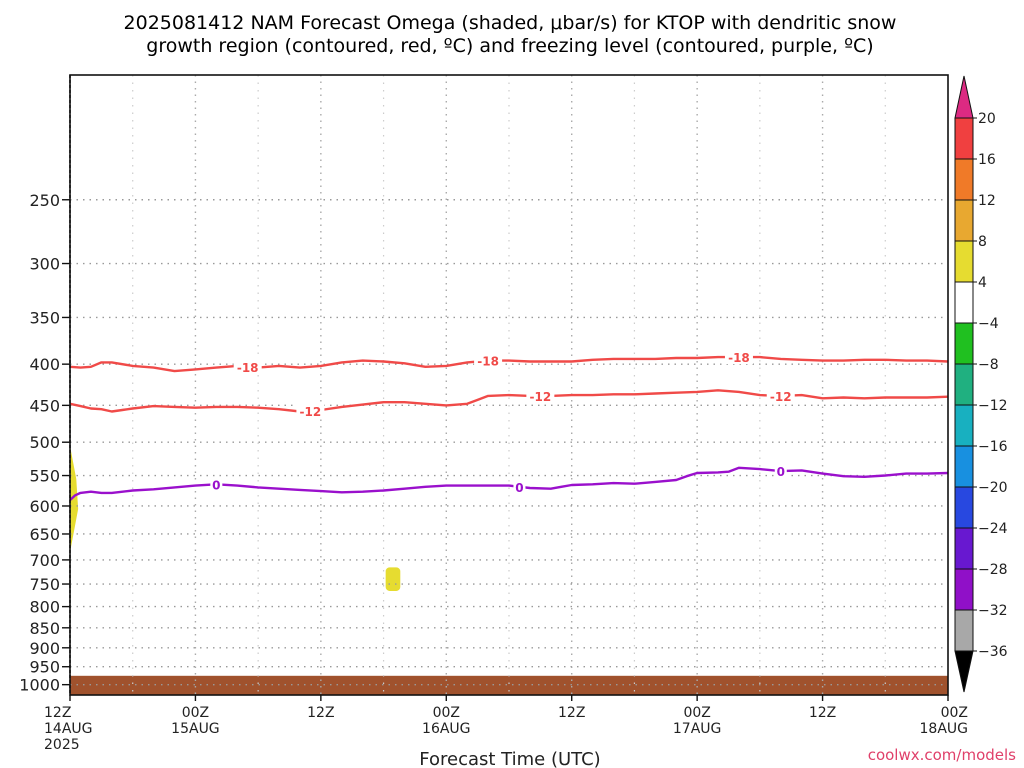 The image size is (1024, 768). What do you see at coordinates (944, 729) in the screenshot?
I see `x-tick-label: 18AUG` at bounding box center [944, 729].